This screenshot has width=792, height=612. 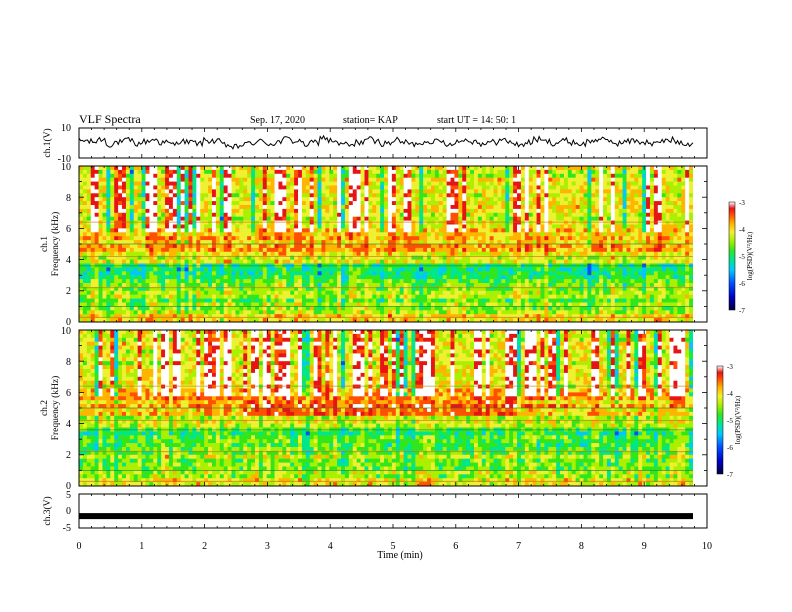 What do you see at coordinates (68, 362) in the screenshot?
I see `ch2-ytick-8: 8` at bounding box center [68, 362].